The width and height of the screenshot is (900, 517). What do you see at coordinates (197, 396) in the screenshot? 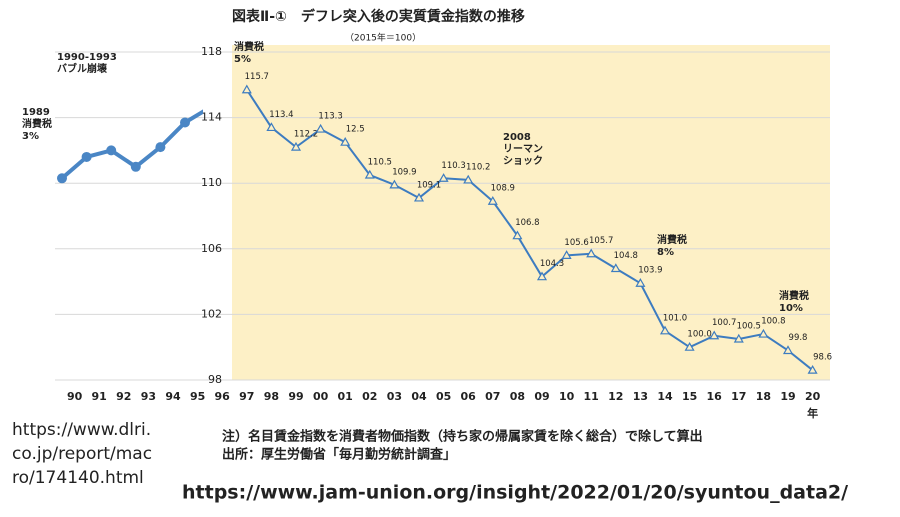
I see `x-tick-label: 95` at bounding box center [197, 396].